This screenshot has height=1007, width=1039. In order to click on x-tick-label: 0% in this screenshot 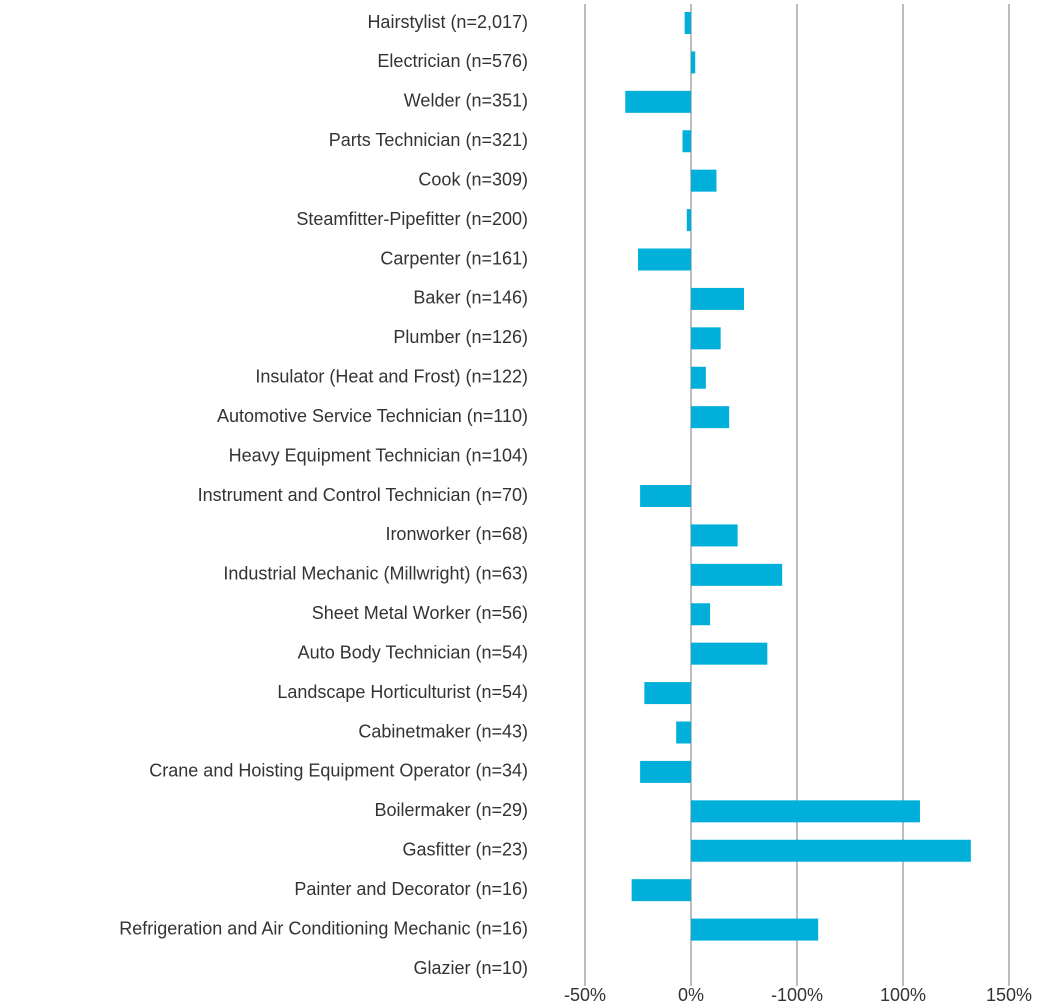, I will do `click(691, 995)`.